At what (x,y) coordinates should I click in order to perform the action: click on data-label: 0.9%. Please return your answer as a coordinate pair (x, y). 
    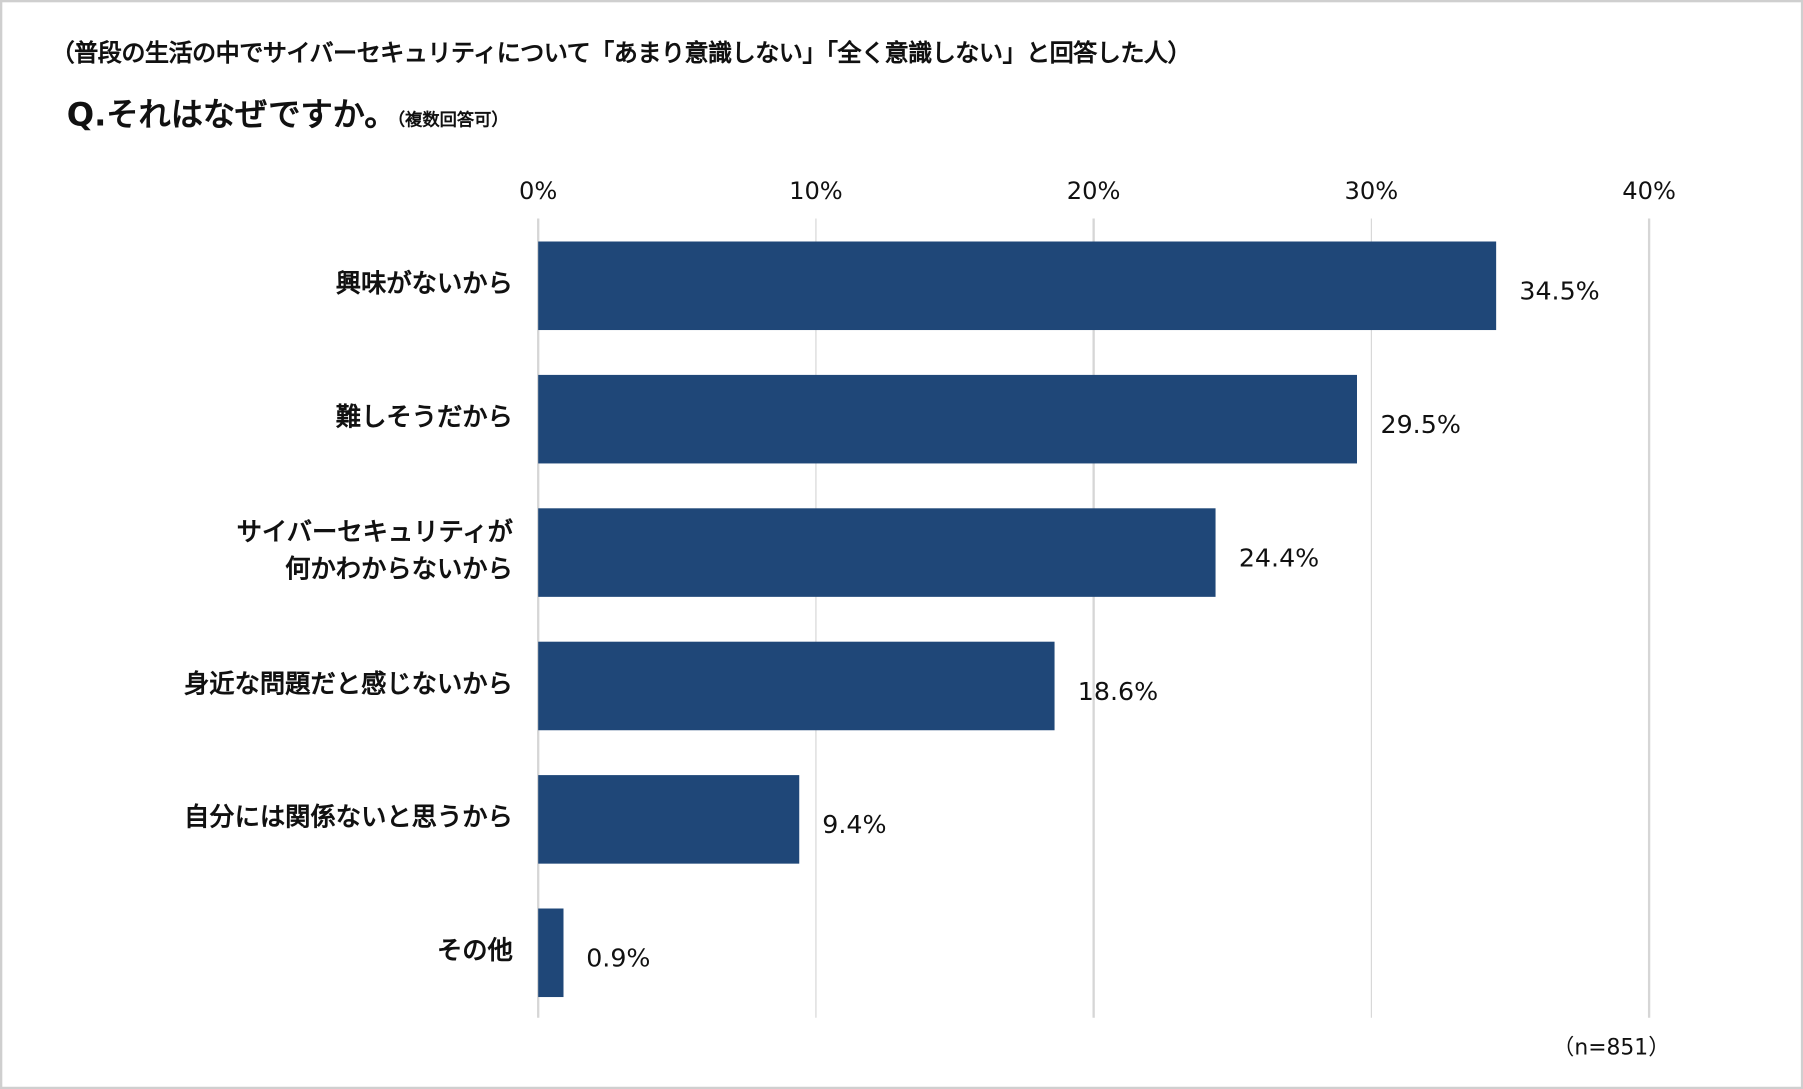
    Looking at the image, I should click on (618, 959).